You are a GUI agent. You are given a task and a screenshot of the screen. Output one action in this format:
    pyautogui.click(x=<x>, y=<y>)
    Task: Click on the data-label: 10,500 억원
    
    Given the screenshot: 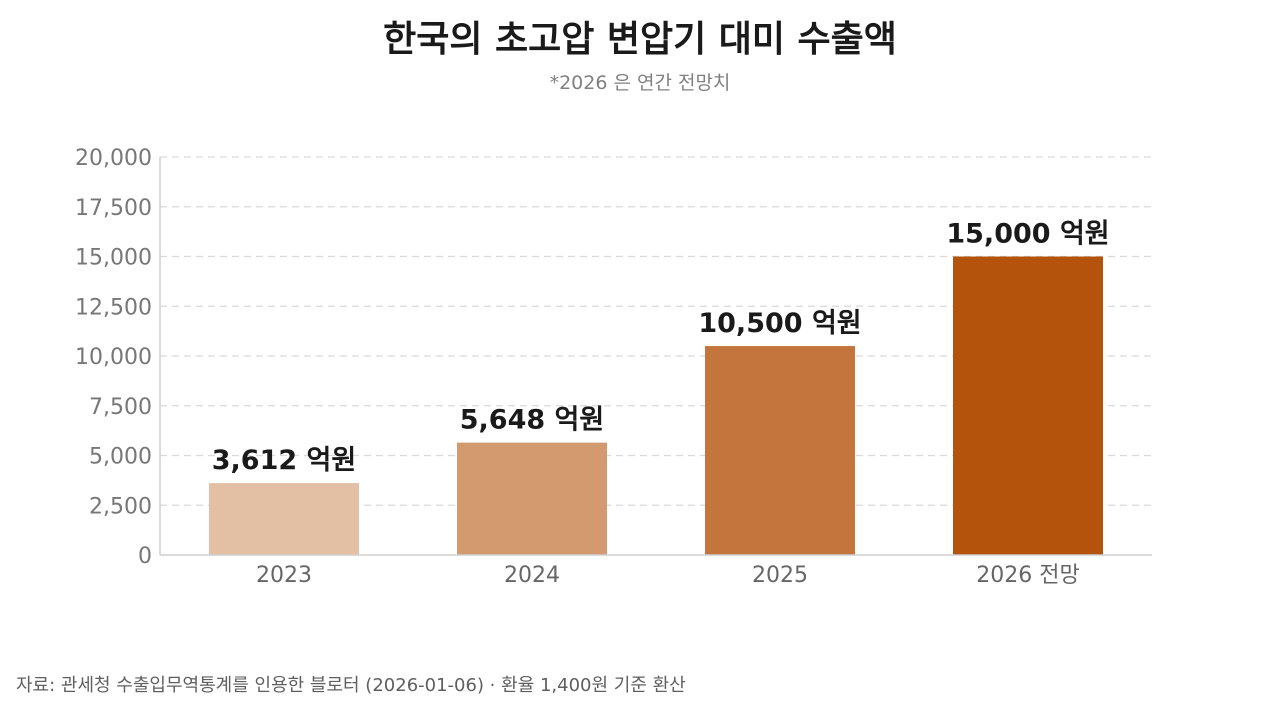 What is the action you would take?
    pyautogui.click(x=779, y=323)
    